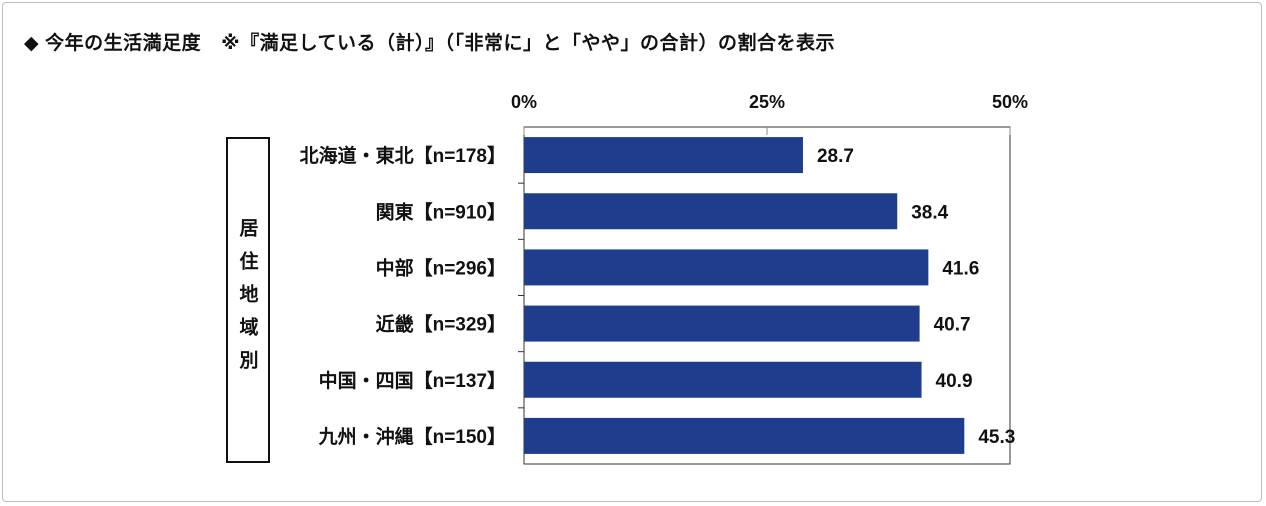 The width and height of the screenshot is (1266, 506). I want to click on group-label: 居住地域別, so click(247, 300).